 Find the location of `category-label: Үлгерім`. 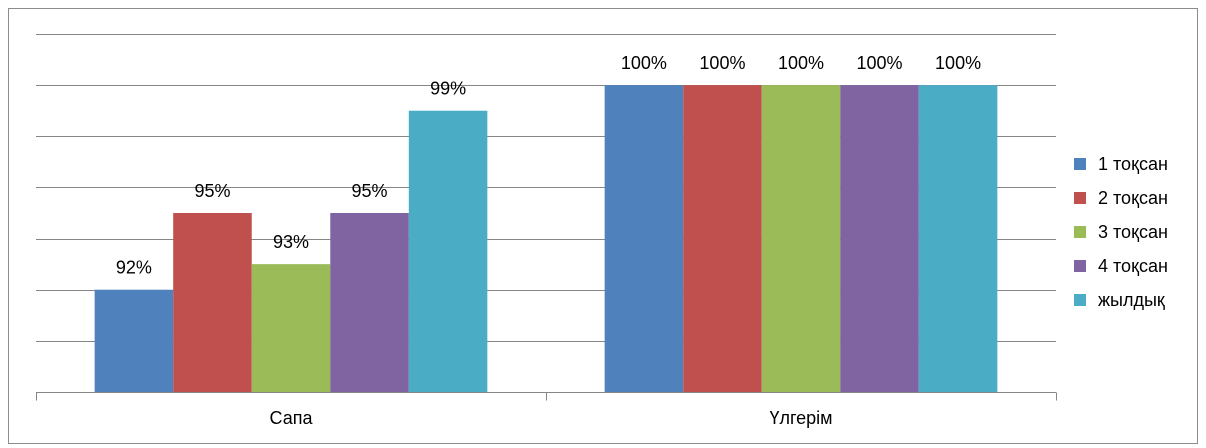

category-label: Үлгерім is located at coordinates (800, 418).